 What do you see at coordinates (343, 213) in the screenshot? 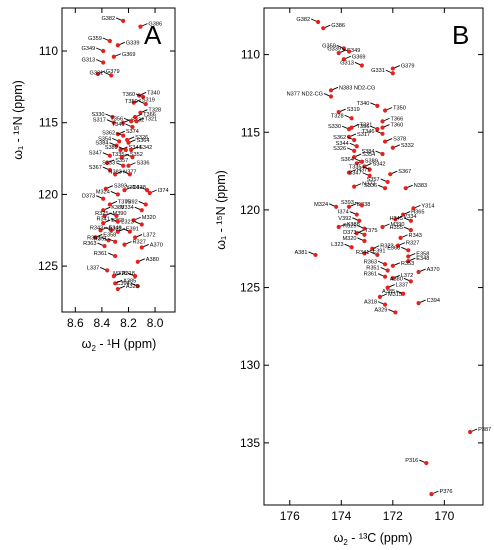
I see `peak-label: I374` at bounding box center [343, 213].